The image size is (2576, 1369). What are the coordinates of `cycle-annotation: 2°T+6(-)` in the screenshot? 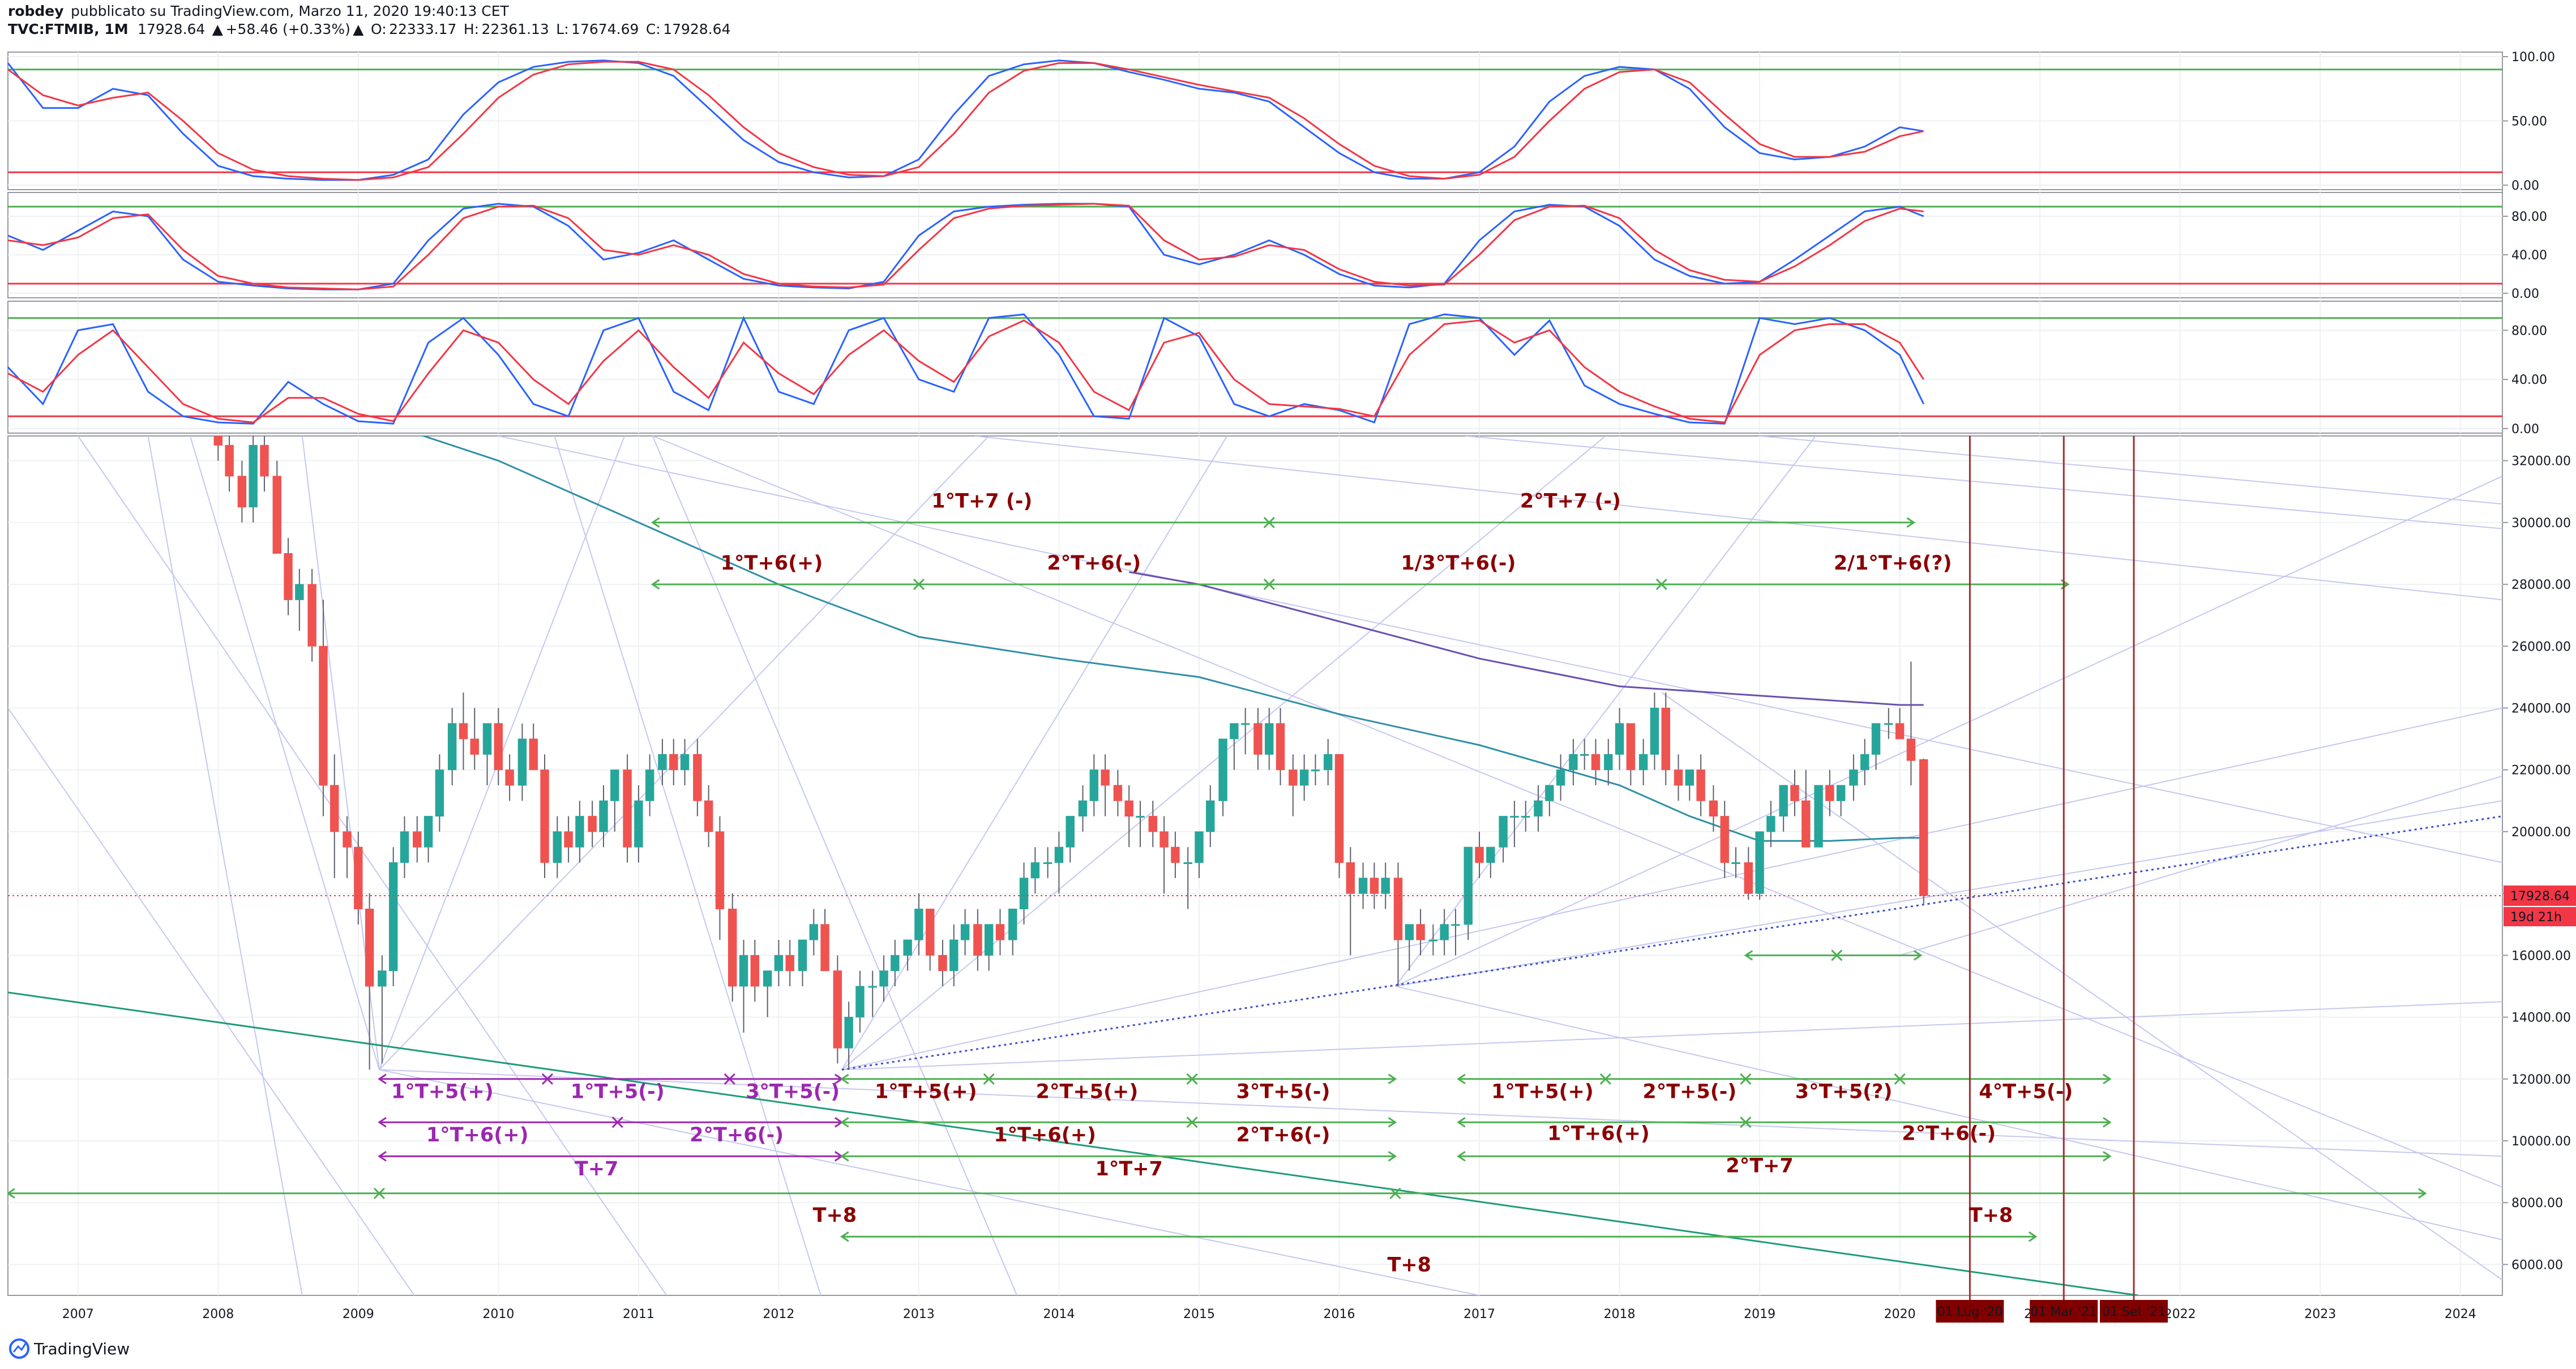 It's located at (737, 1135).